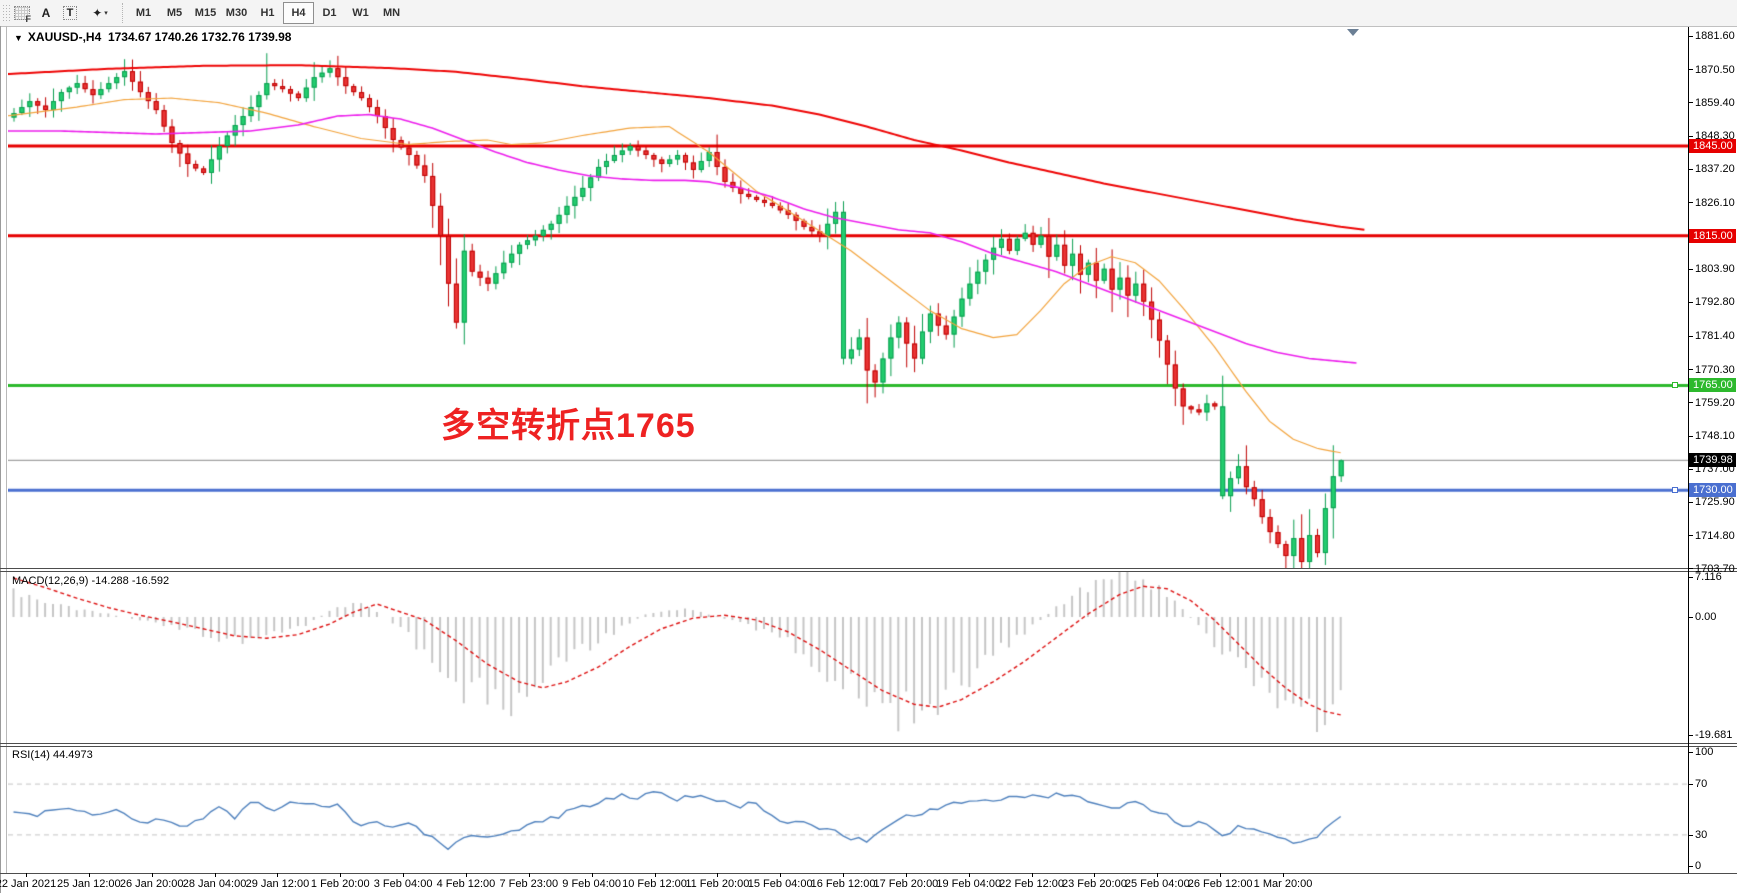 Image resolution: width=1737 pixels, height=893 pixels. I want to click on timeframe-button-h4: H4, so click(298, 13).